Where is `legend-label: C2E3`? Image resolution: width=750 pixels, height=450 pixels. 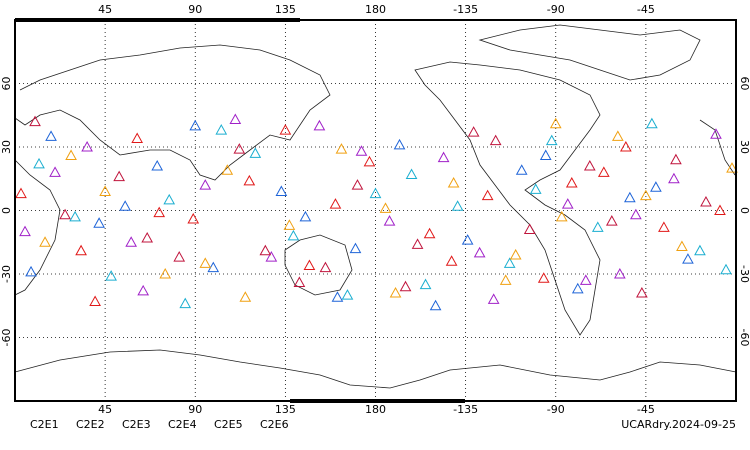
legend-label: C2E3 is located at coordinates (136, 424).